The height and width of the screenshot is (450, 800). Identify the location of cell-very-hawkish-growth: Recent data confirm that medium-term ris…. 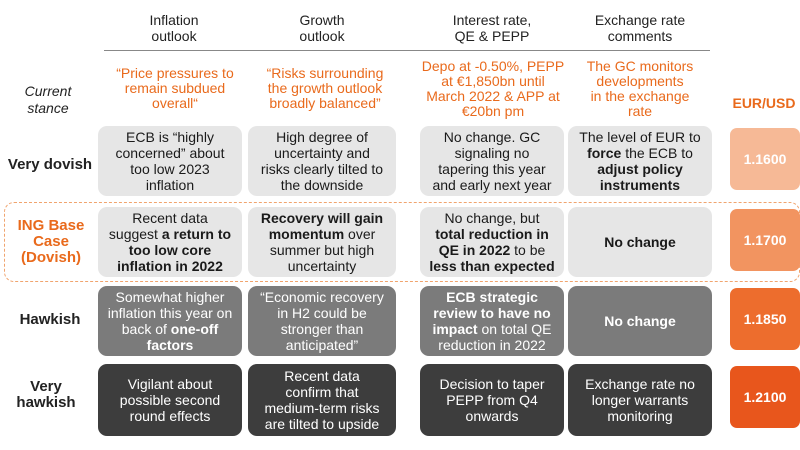
(322, 400).